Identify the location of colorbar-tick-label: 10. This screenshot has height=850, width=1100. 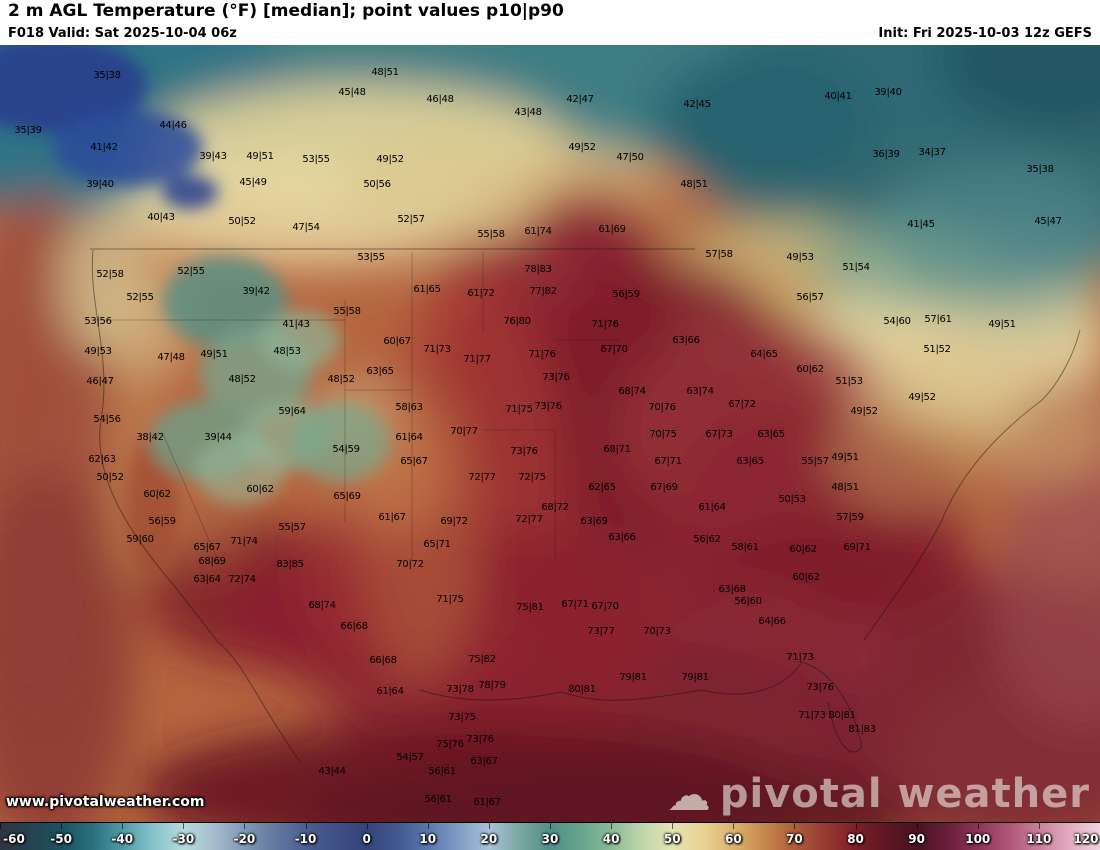
(428, 839).